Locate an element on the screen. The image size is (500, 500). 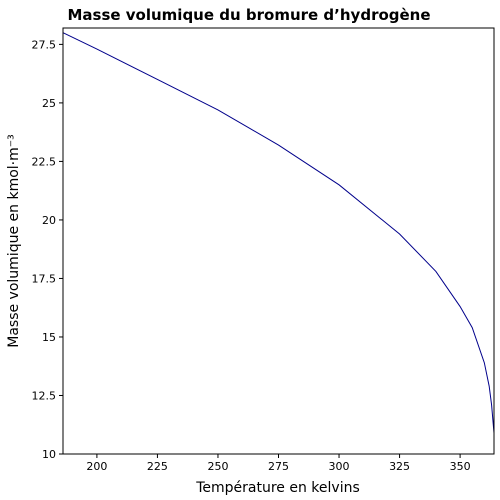
x-tick-label: 275 is located at coordinates (278, 466).